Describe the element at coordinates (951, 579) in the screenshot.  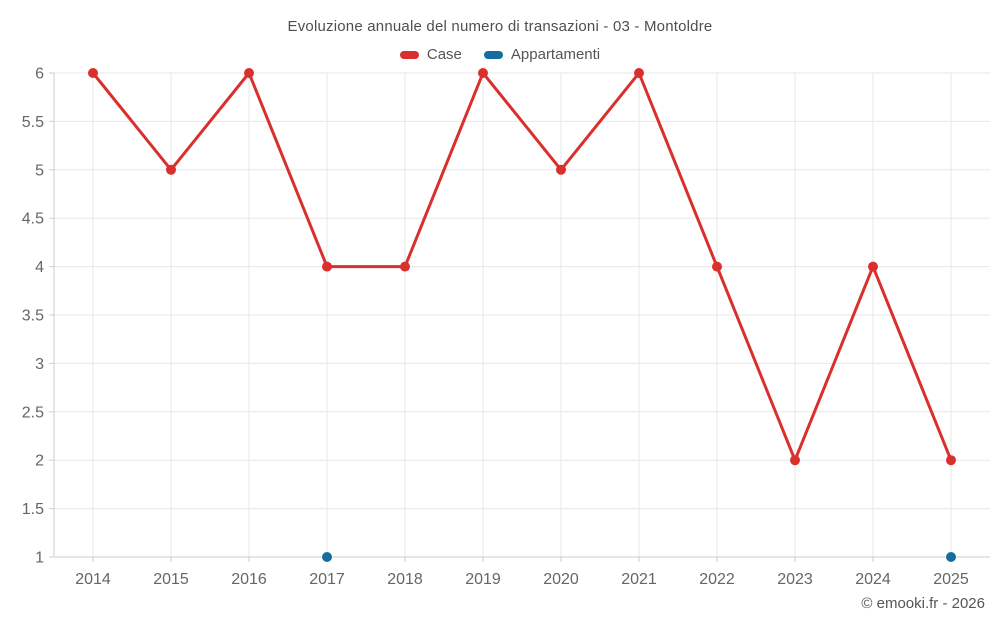
I see `x-tick-label: 2025` at that location.